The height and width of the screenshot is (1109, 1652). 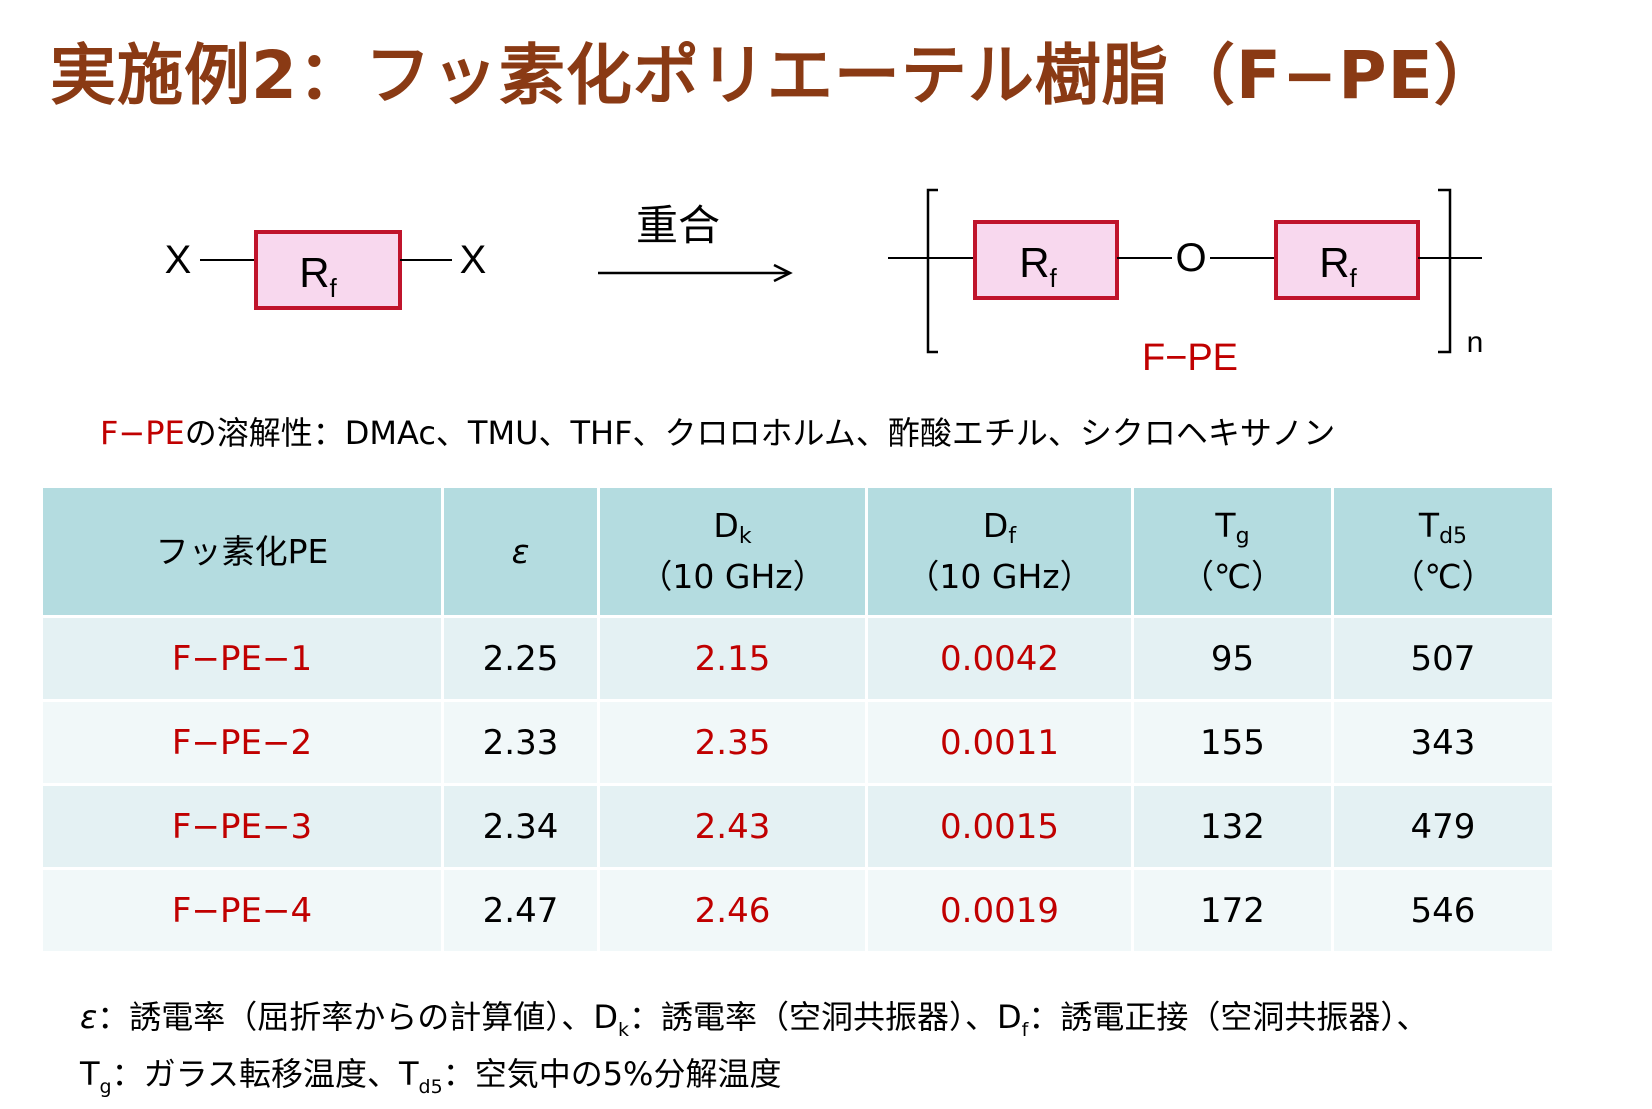 I want to click on header-td5: Td5 （℃）, so click(x=1443, y=551).